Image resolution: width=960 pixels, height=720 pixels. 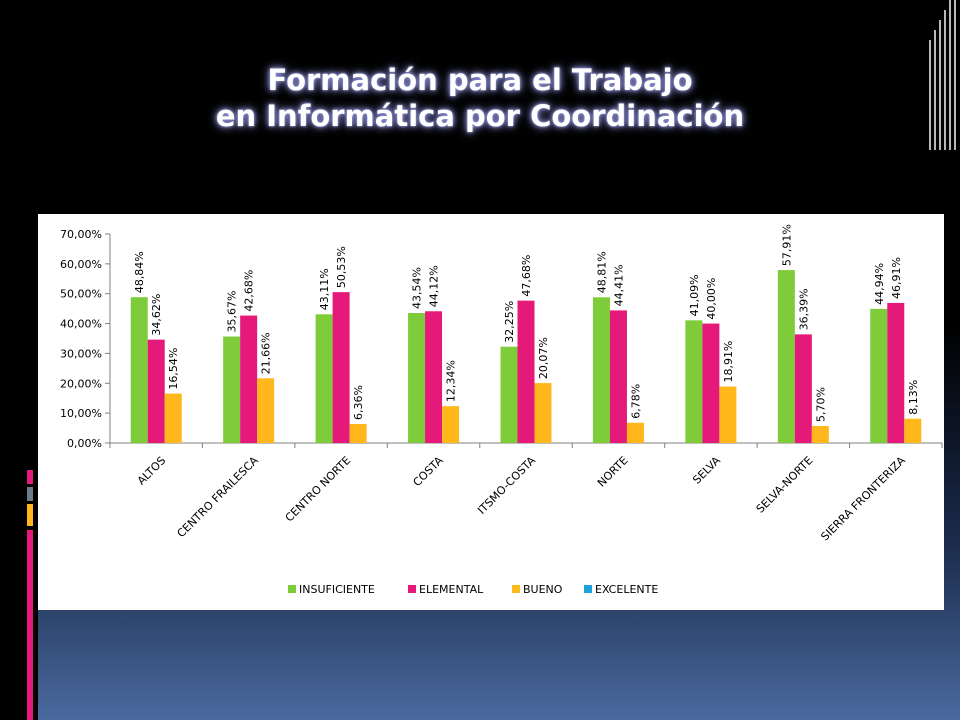 What do you see at coordinates (626, 589) in the screenshot?
I see `legend-label-excelente: EXCELENTE` at bounding box center [626, 589].